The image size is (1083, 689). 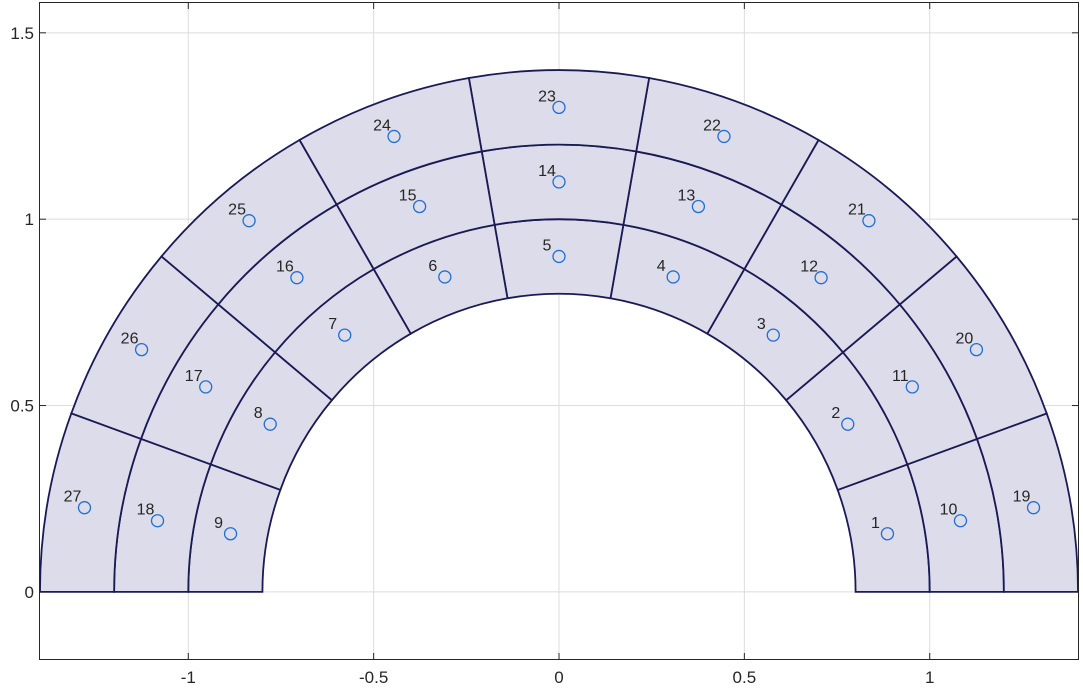 I want to click on y-tick-label-0: 0, so click(x=29, y=592).